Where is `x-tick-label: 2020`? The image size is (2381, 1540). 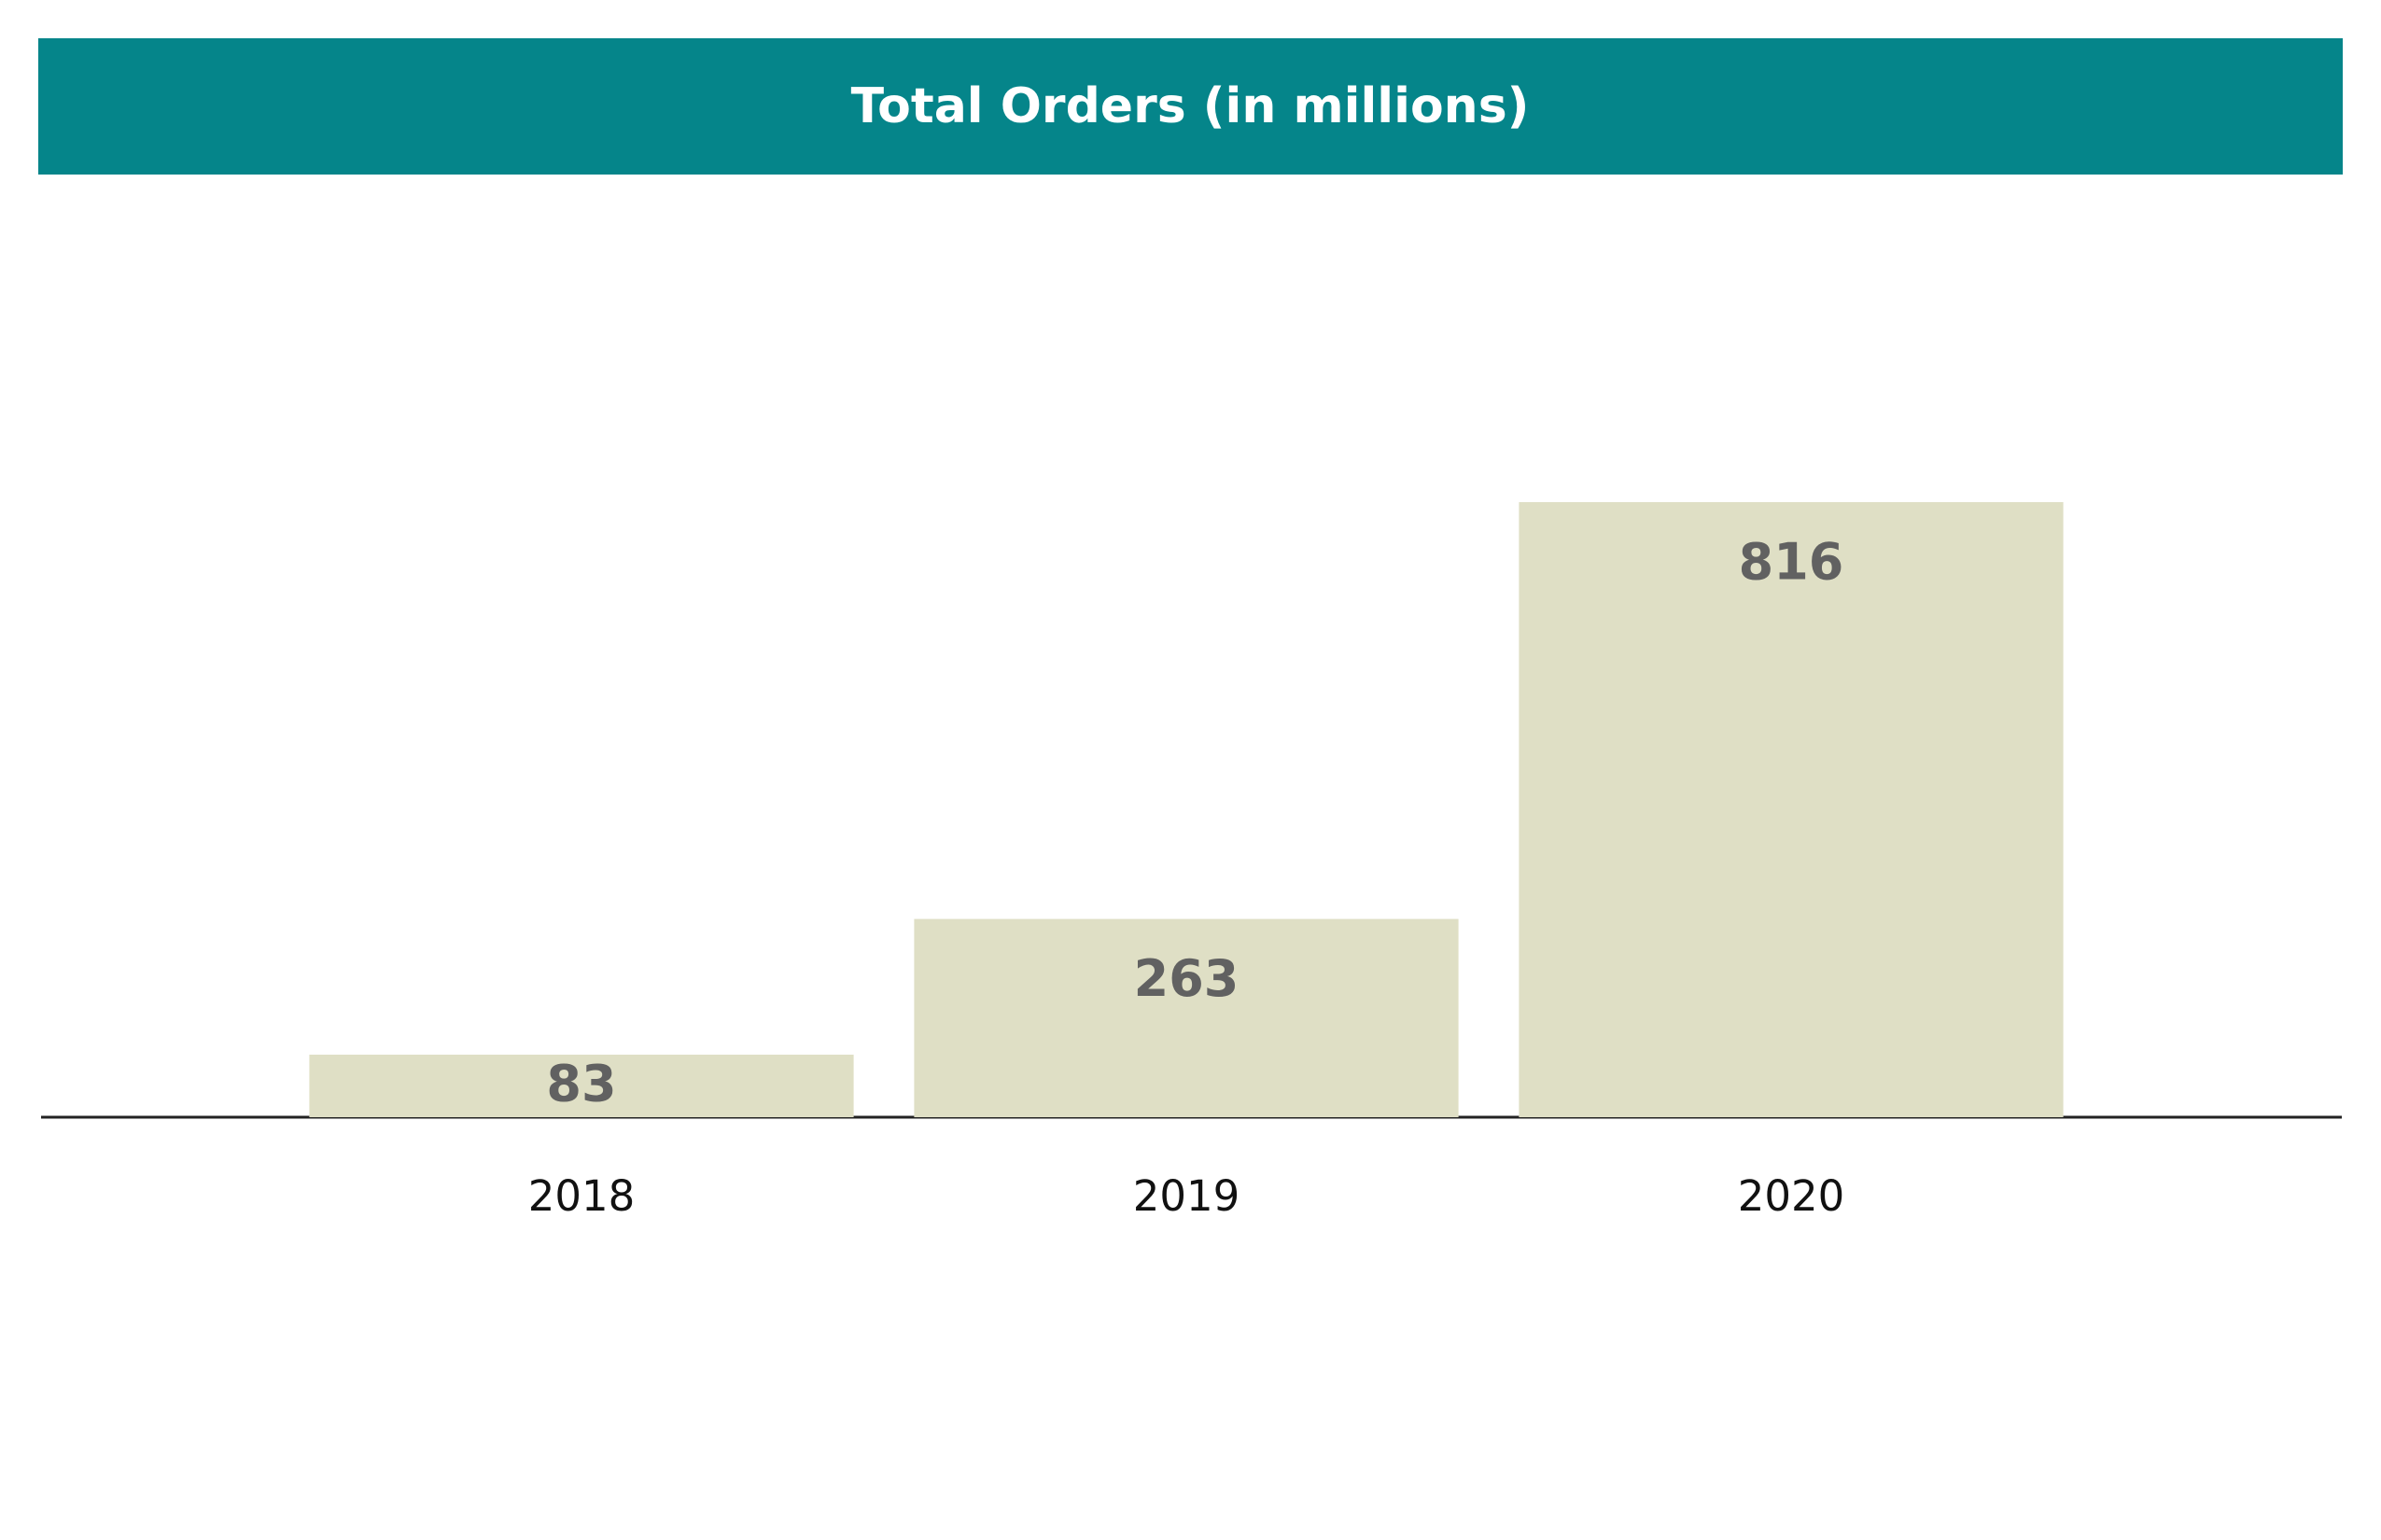 x-tick-label: 2020 is located at coordinates (1791, 1196).